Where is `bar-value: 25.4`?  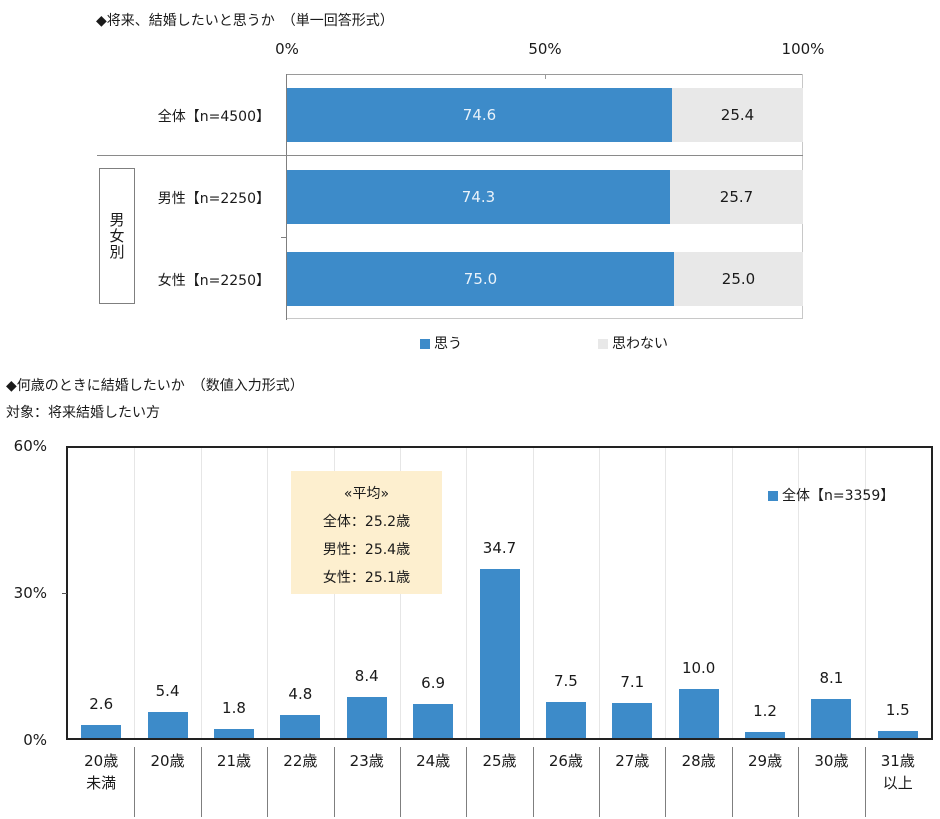 bar-value: 25.4 is located at coordinates (737, 115).